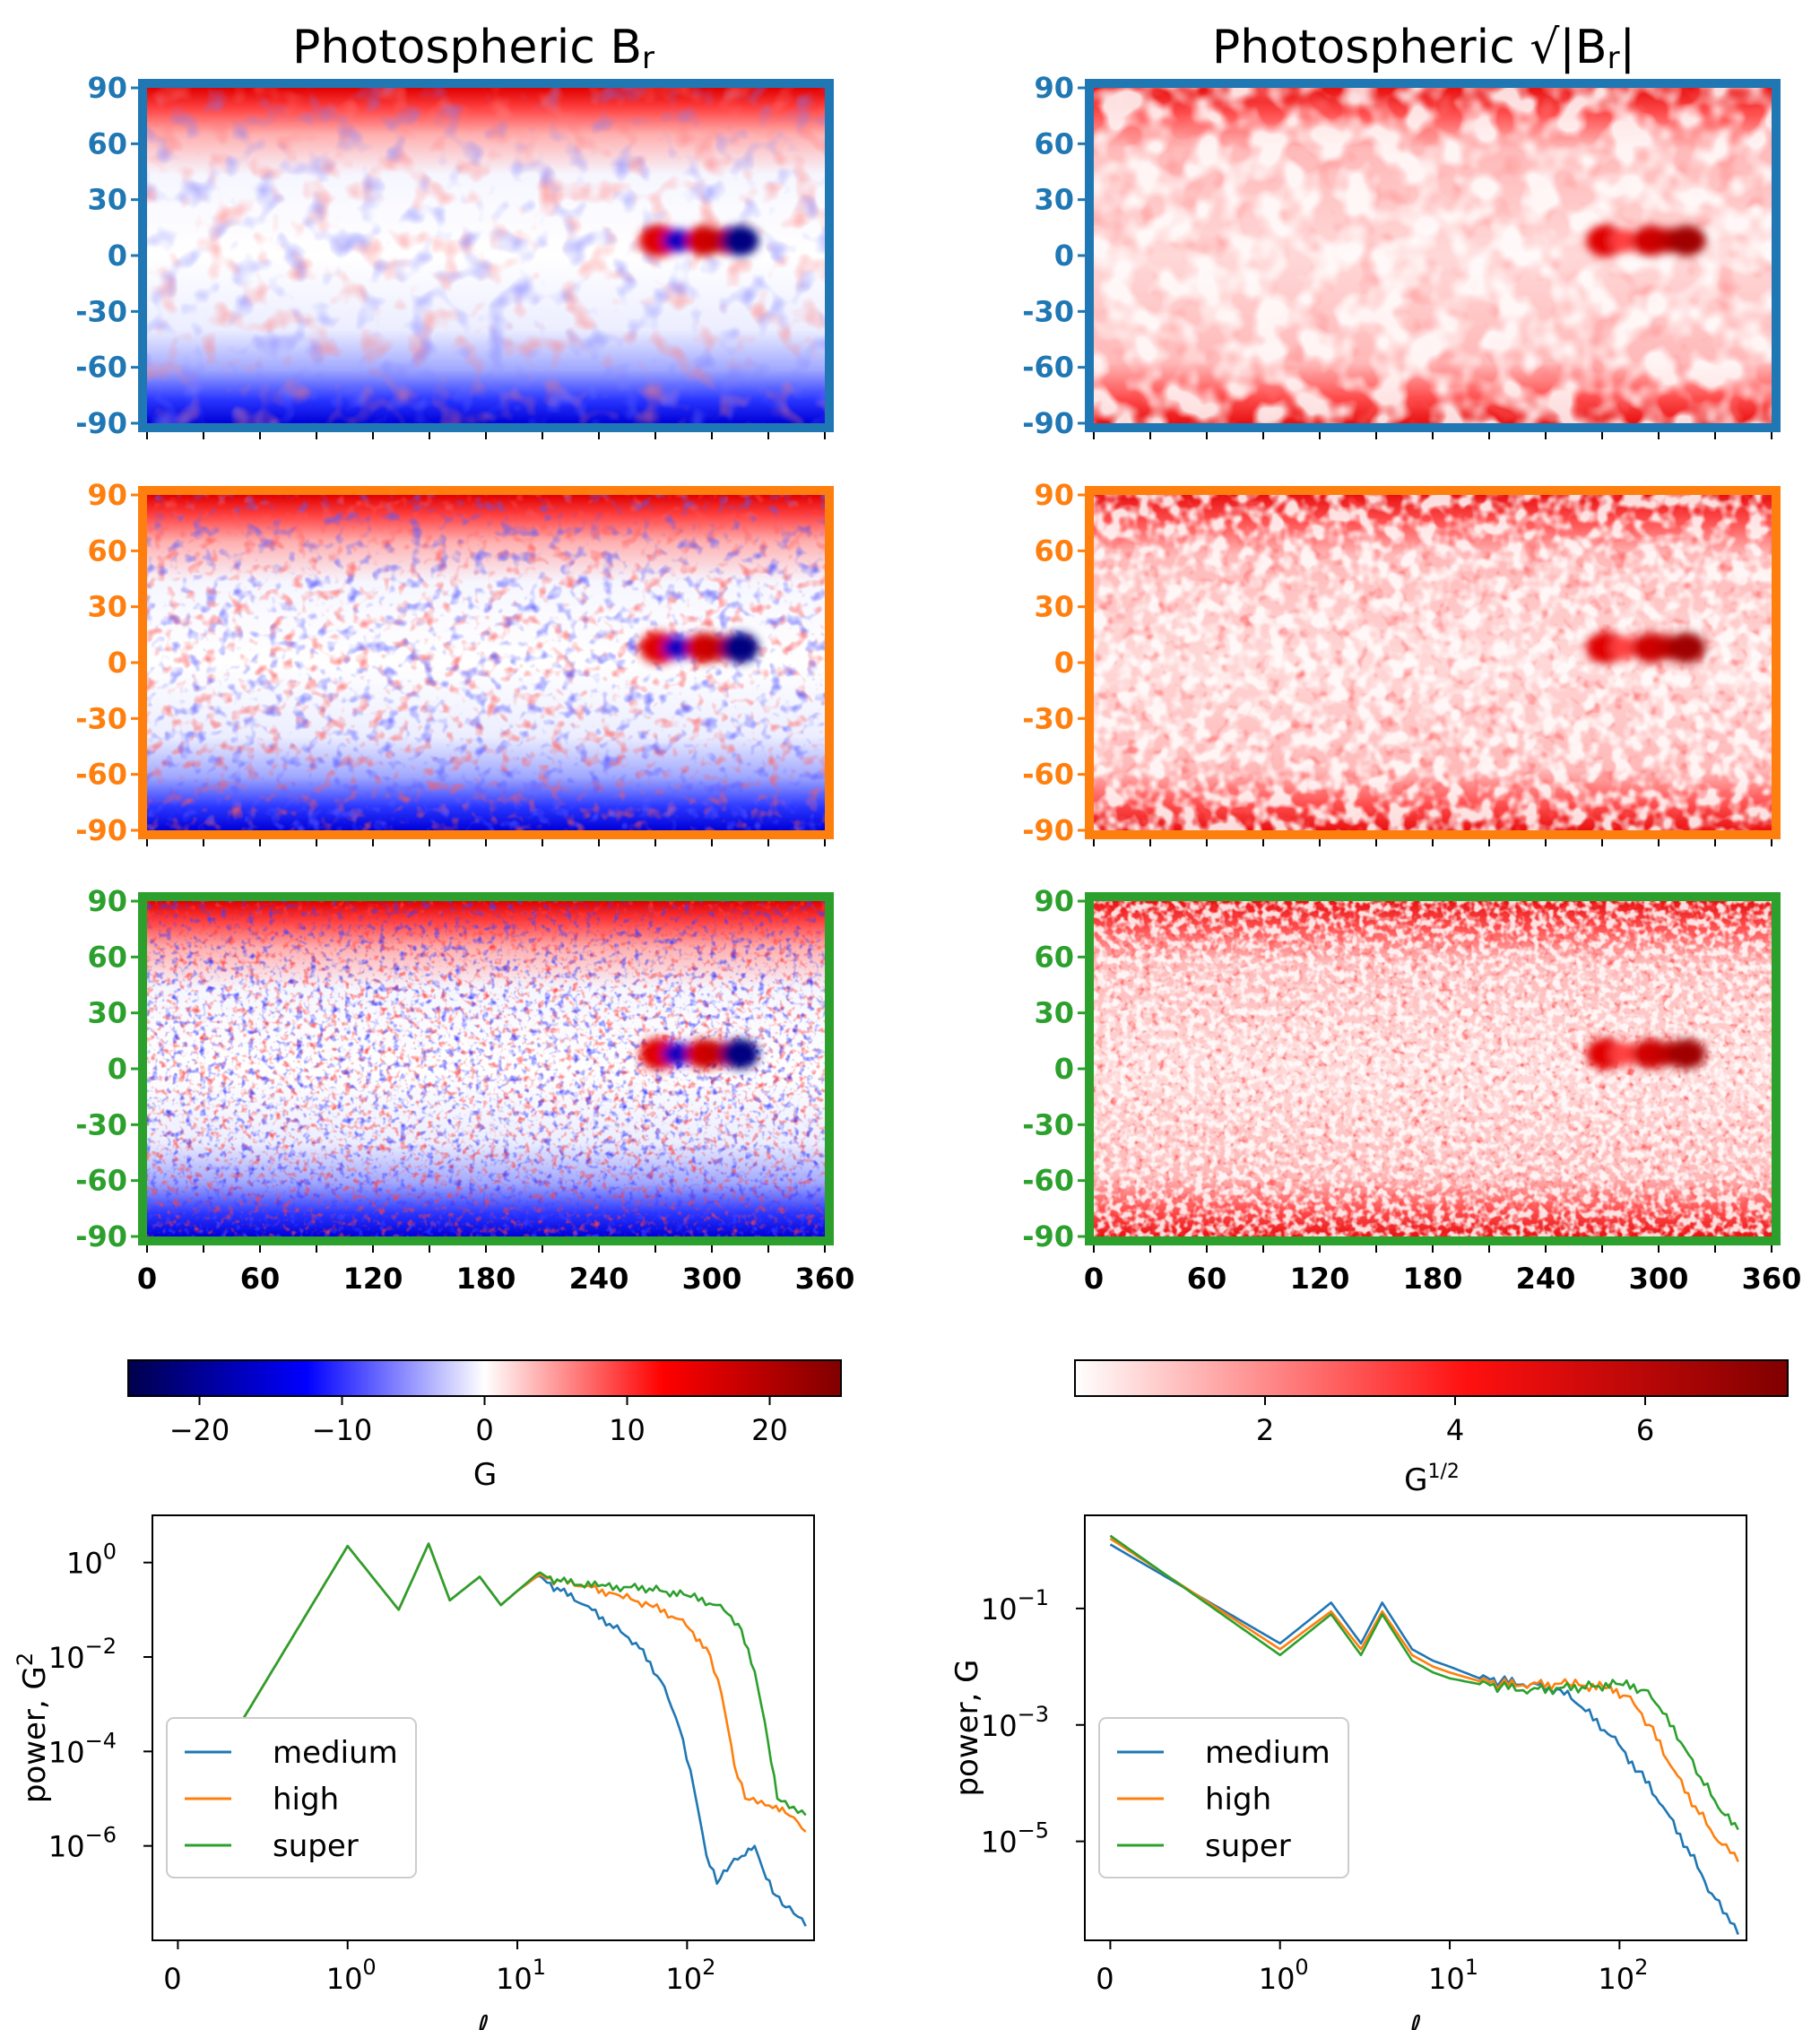 The width and height of the screenshot is (1820, 2030). I want to click on y-tick-label: 10−1, so click(1015, 1606).